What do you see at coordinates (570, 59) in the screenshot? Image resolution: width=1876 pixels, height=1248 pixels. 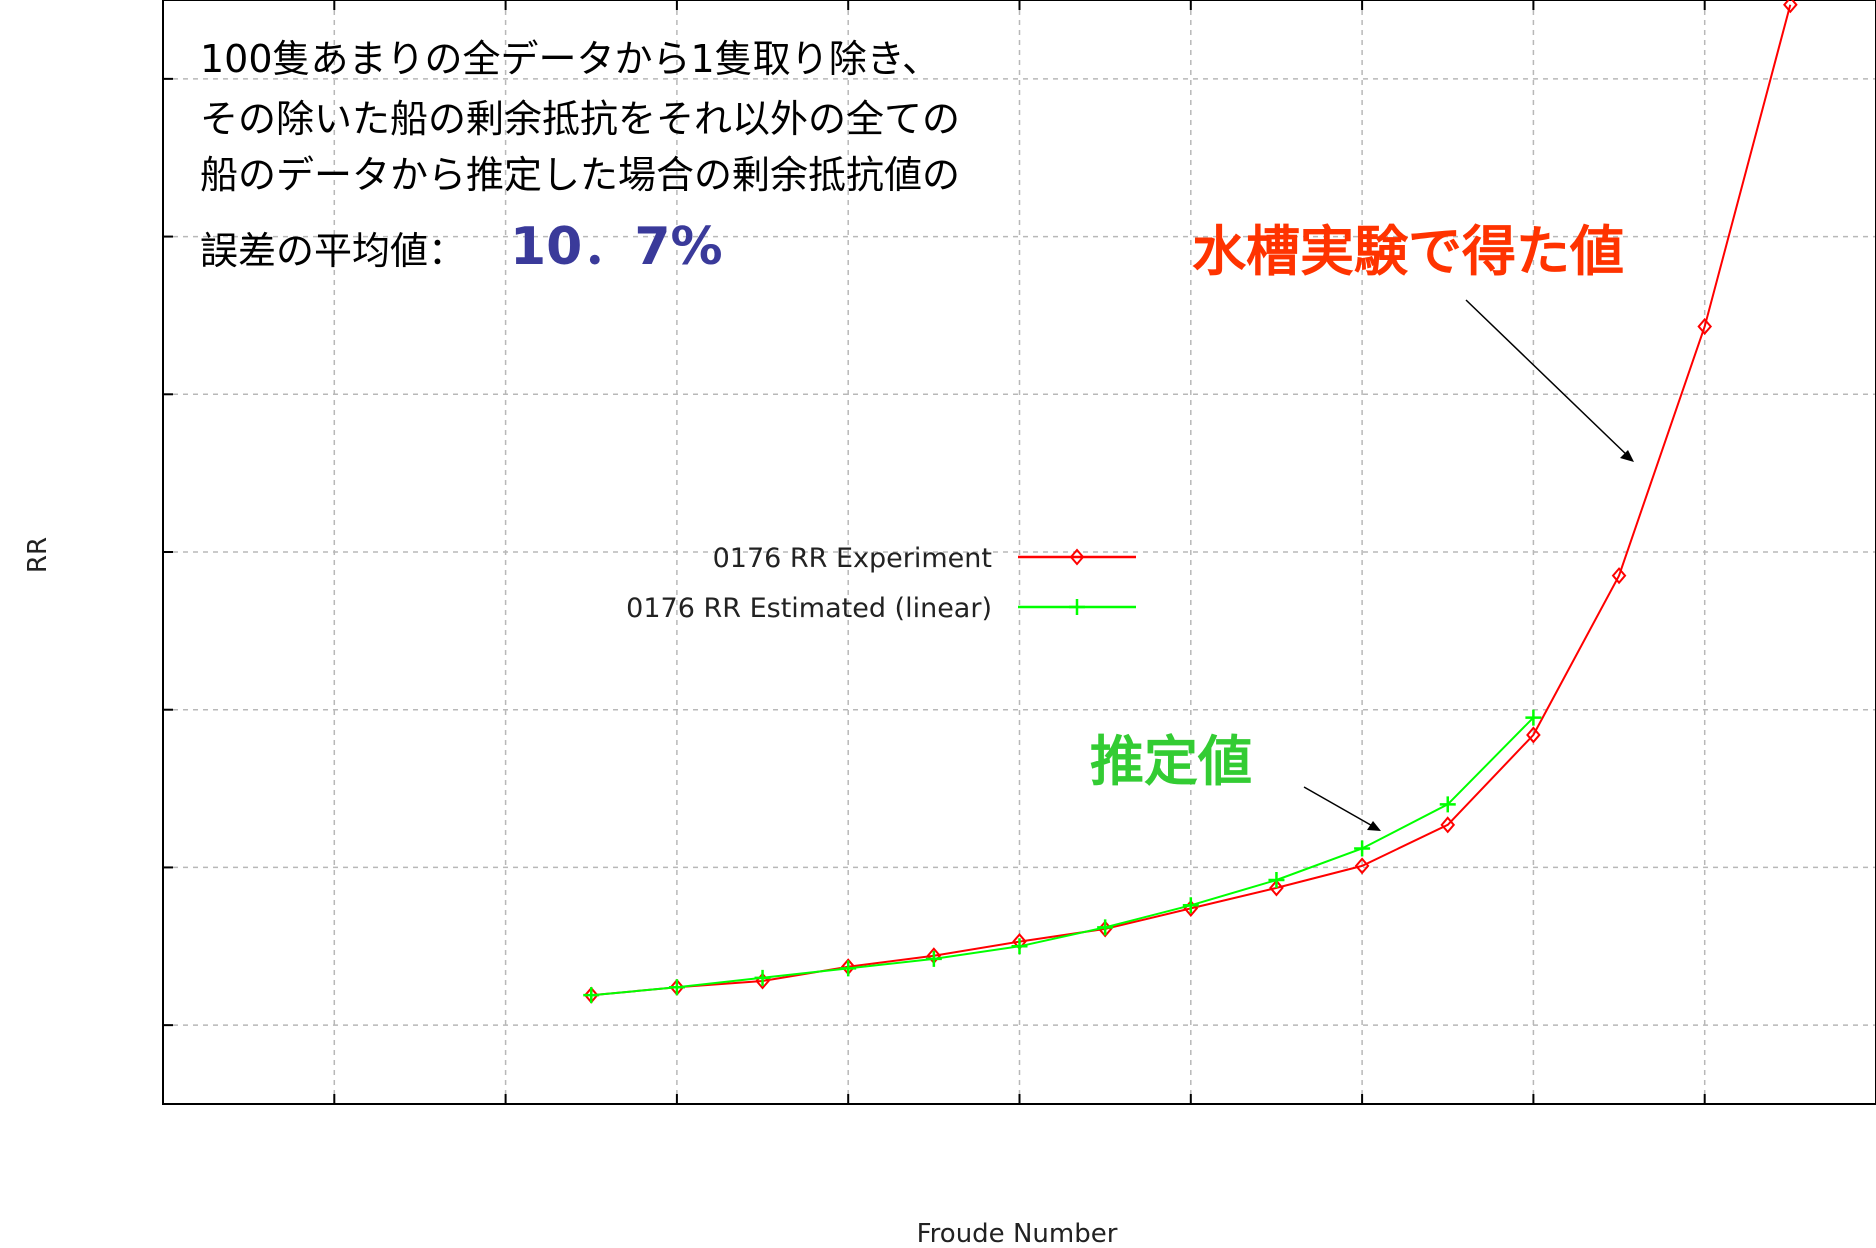 I see `error-note-line-1: 100隻あまりの全データから1隻取り除き、` at bounding box center [570, 59].